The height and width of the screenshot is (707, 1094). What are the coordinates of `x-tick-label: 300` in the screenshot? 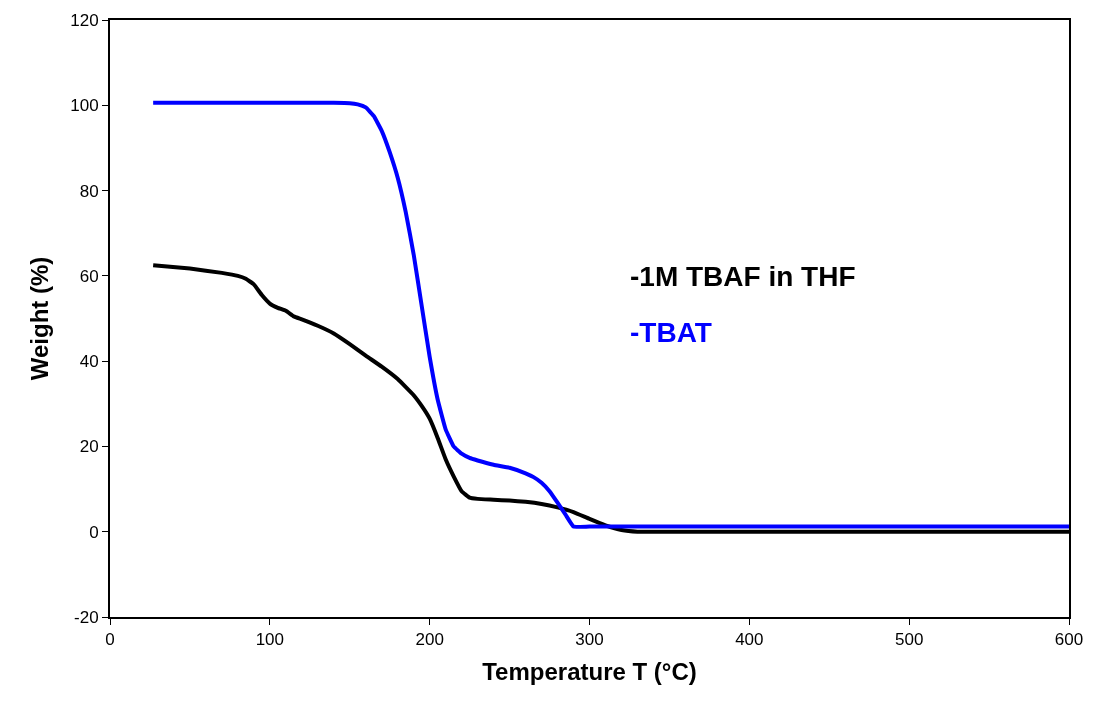 It's located at (589, 640).